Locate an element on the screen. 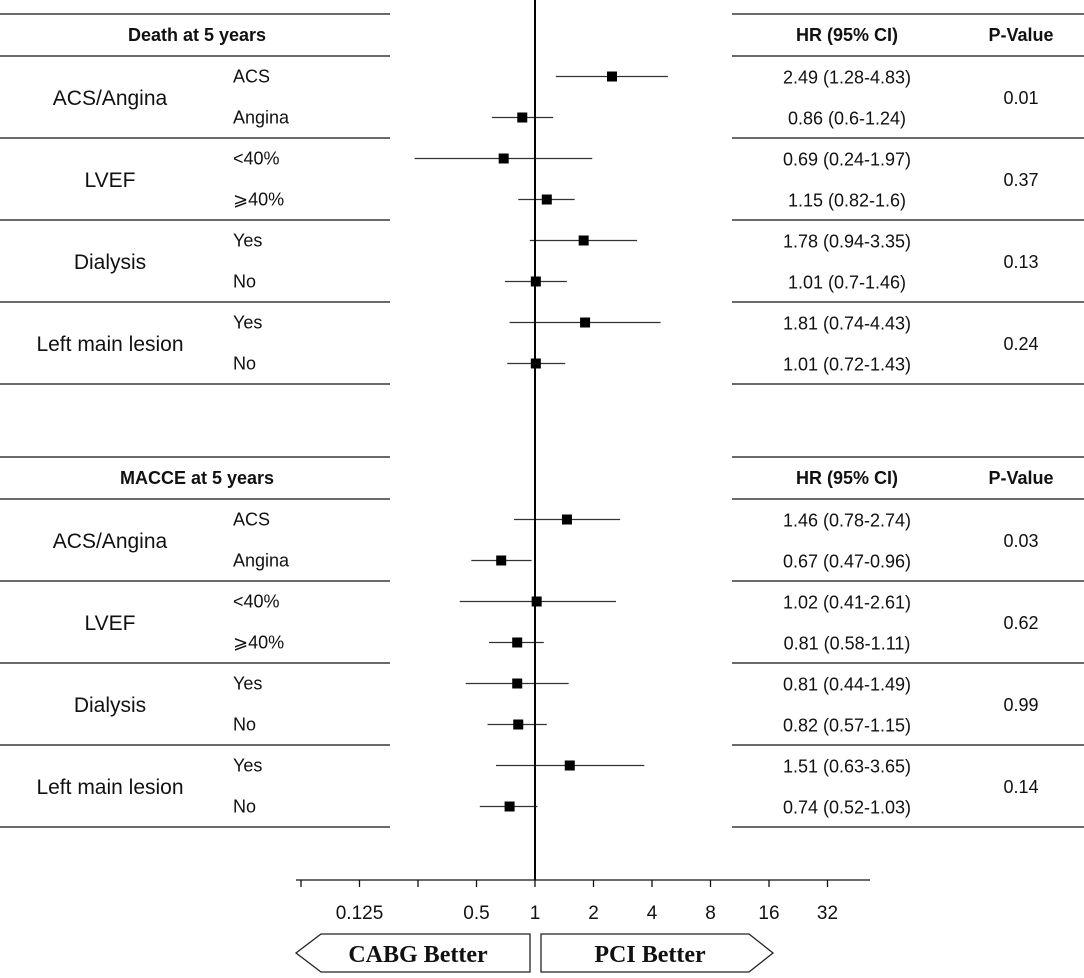  x-tick-label: 0.5 is located at coordinates (476, 913).